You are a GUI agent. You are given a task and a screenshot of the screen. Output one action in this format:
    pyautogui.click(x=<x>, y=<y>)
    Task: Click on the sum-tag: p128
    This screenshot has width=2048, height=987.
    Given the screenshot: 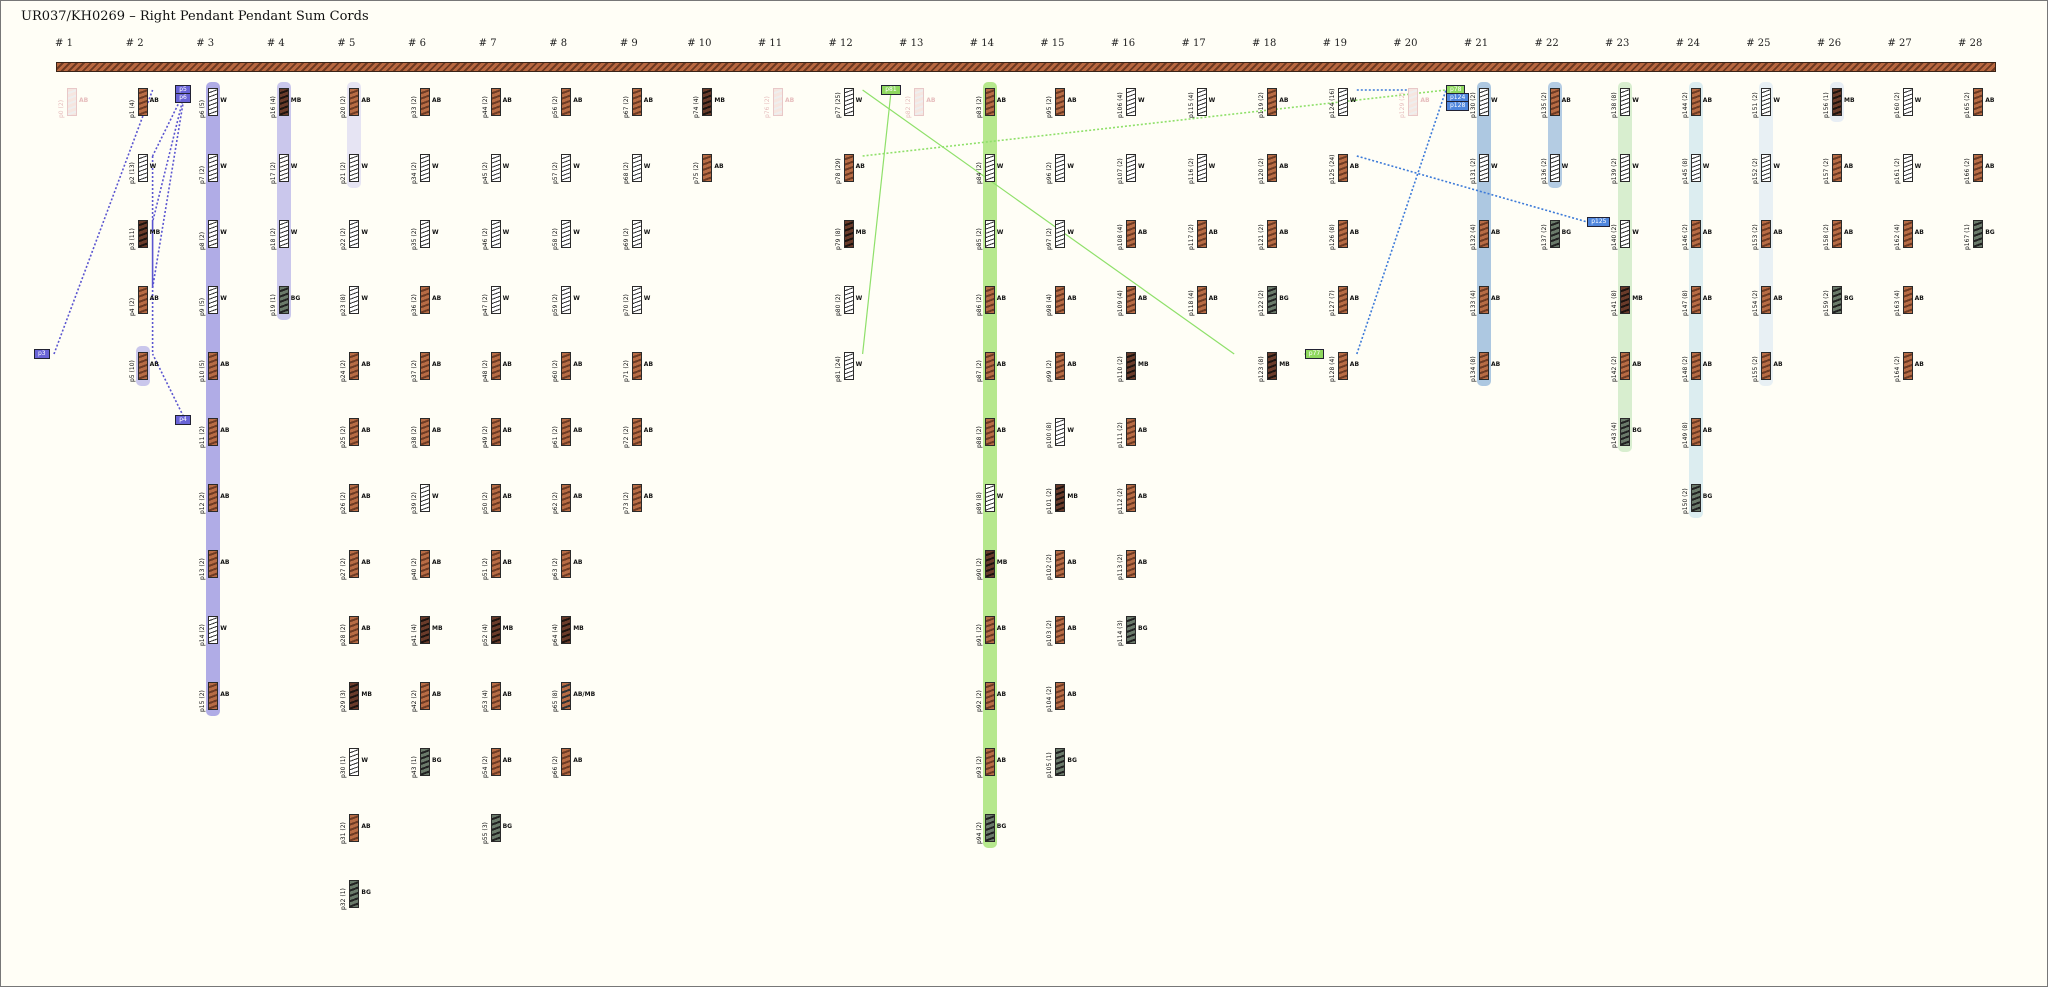 What is the action you would take?
    pyautogui.click(x=1458, y=106)
    